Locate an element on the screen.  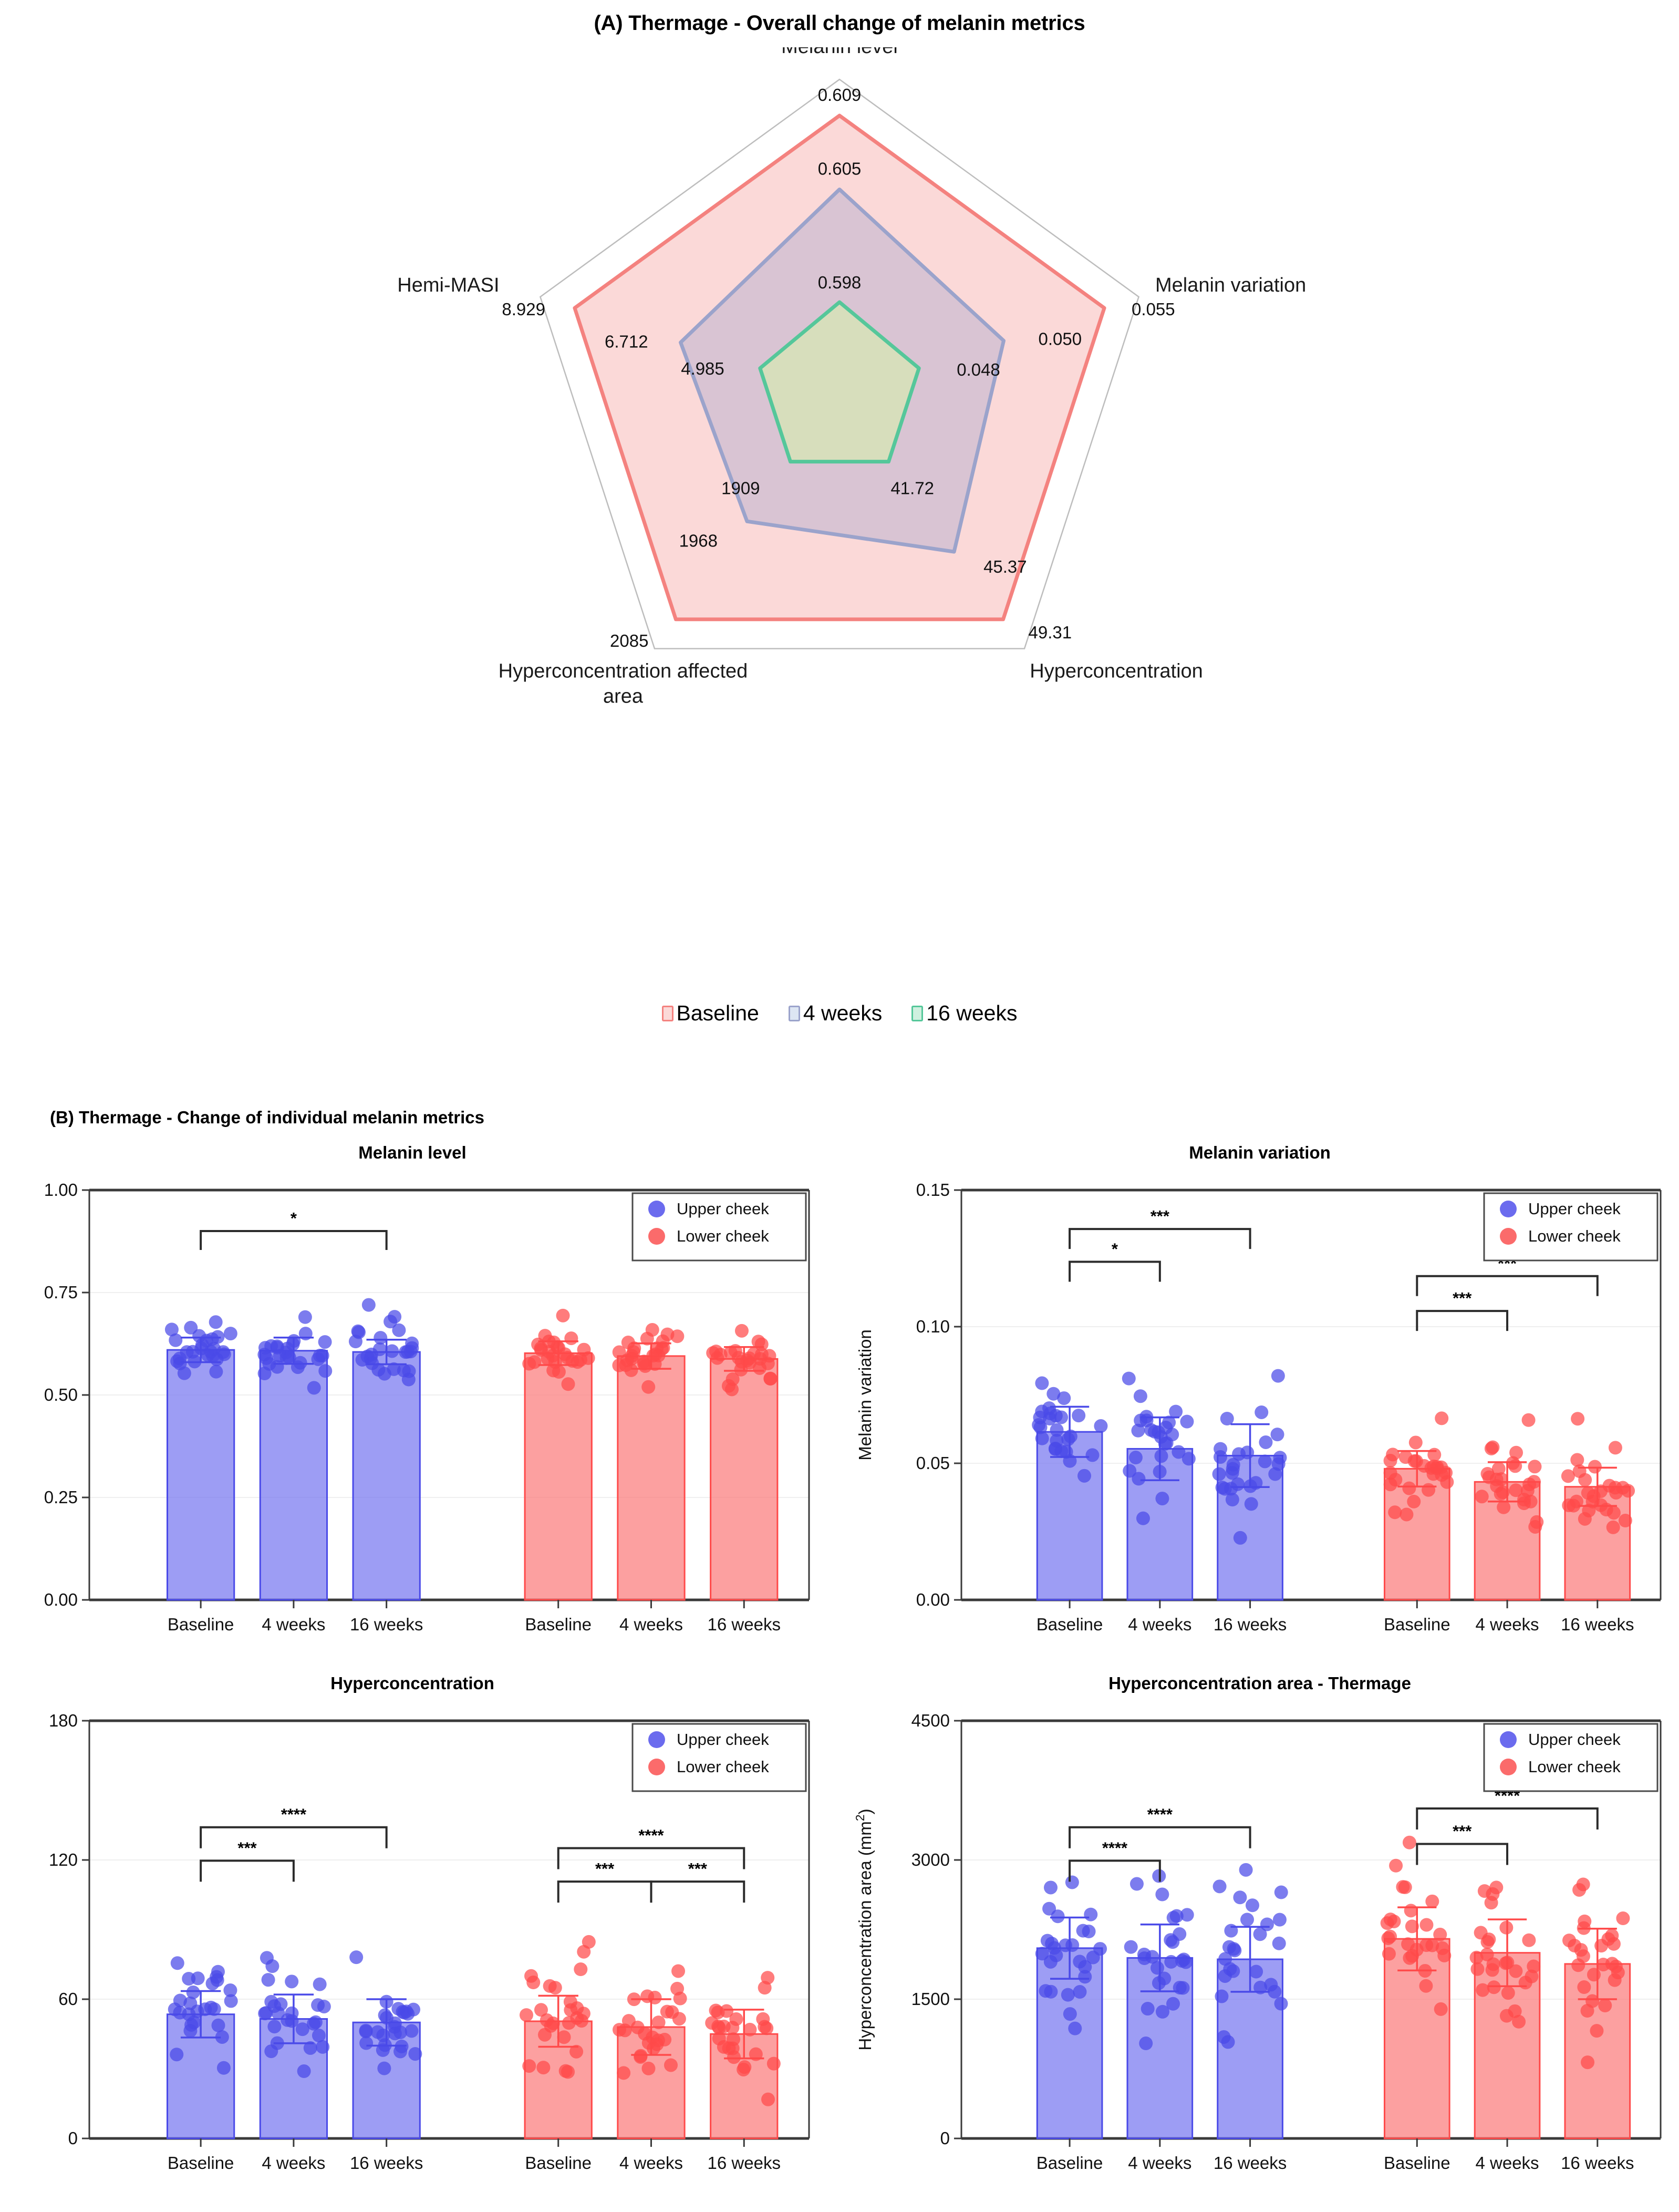
radar-value-label: 6.712 is located at coordinates (626, 342).